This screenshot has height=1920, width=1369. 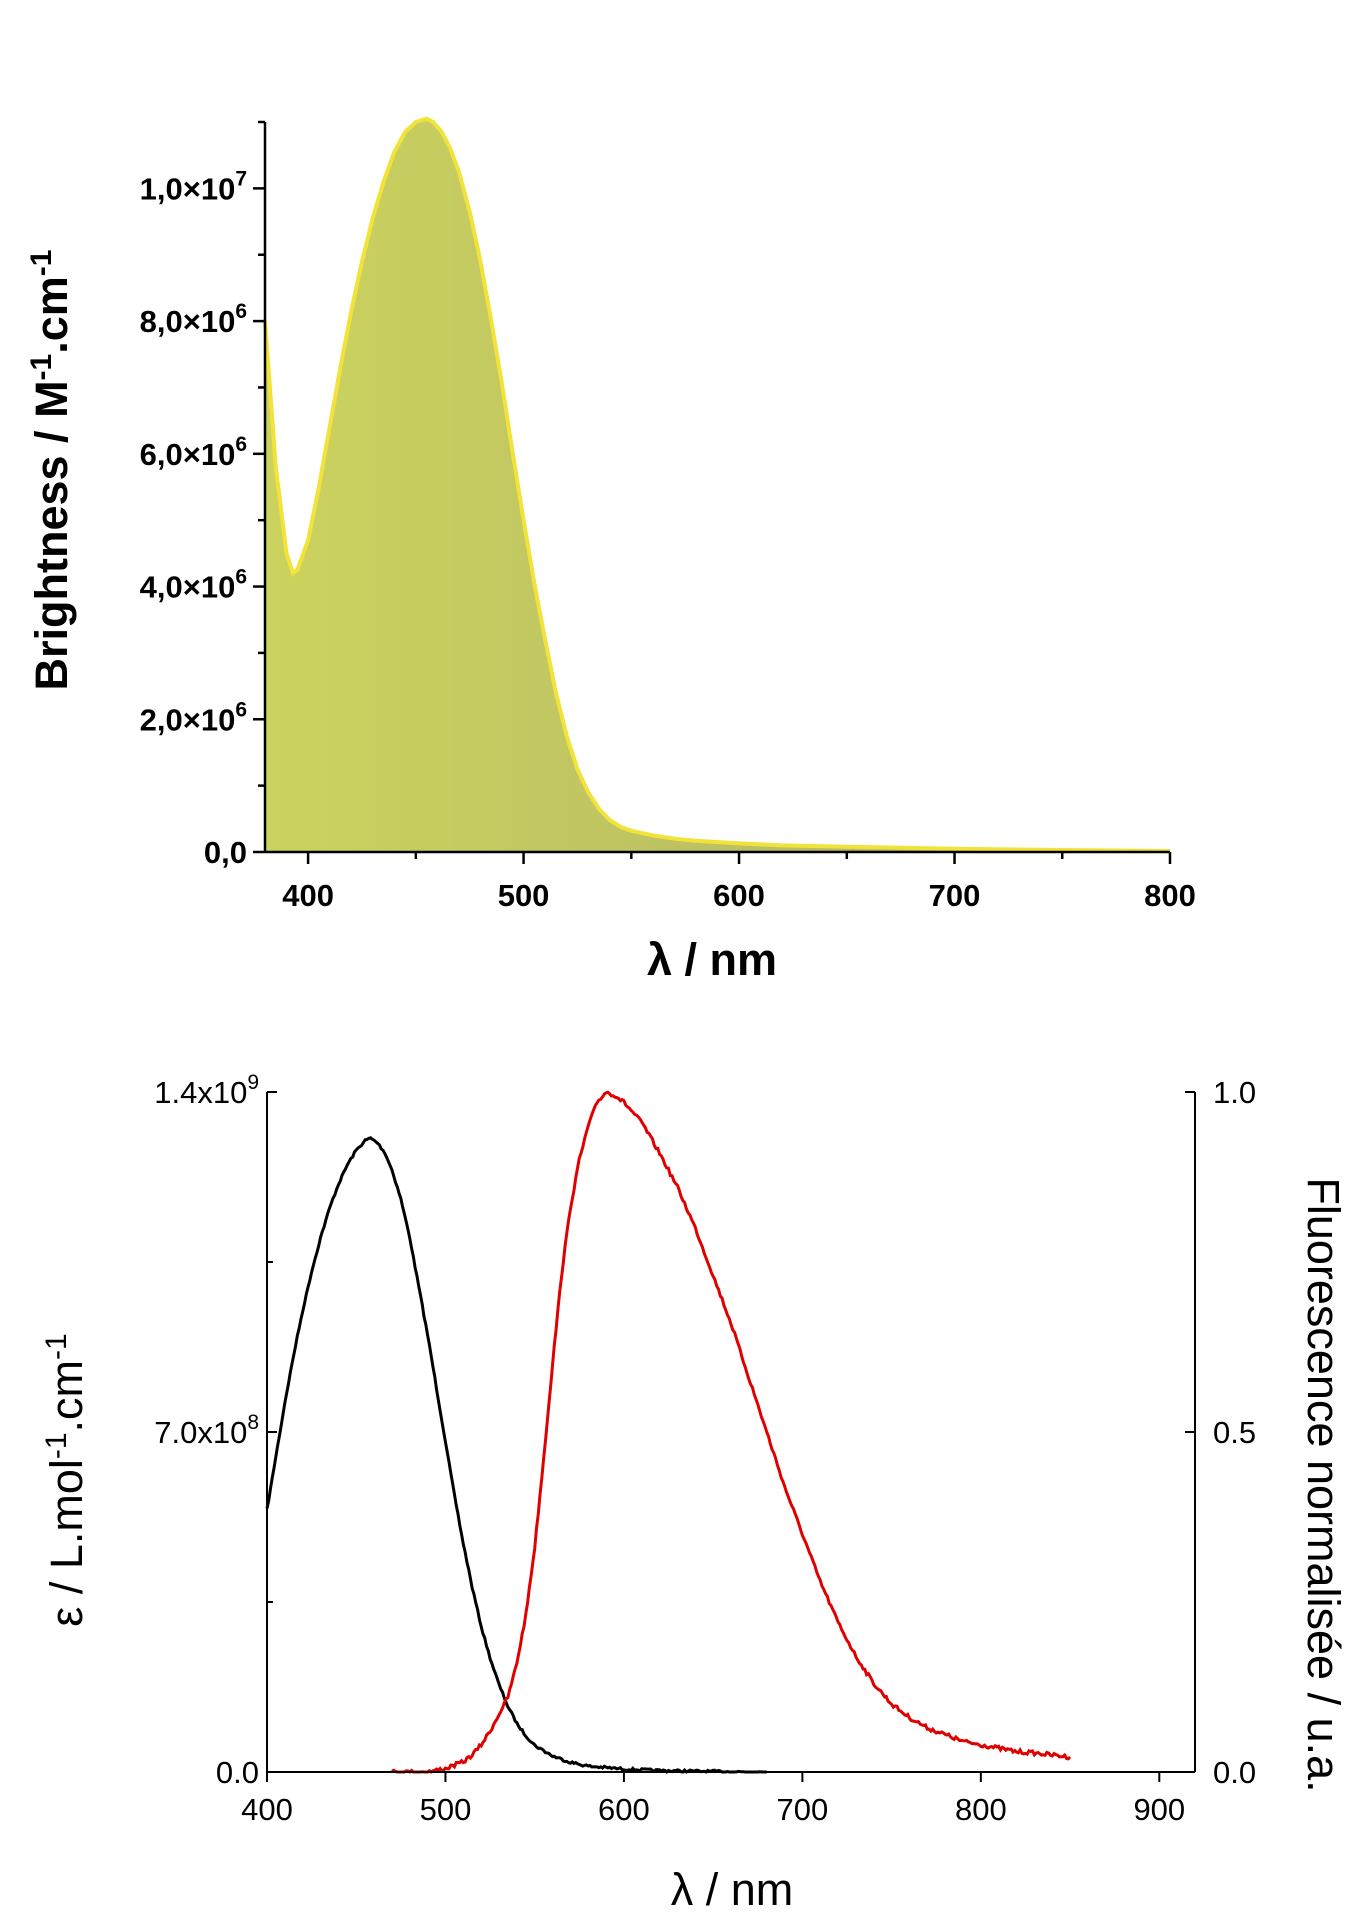 What do you see at coordinates (206, 1090) in the screenshot?
I see `y-tick-label: 1.4x10⁹` at bounding box center [206, 1090].